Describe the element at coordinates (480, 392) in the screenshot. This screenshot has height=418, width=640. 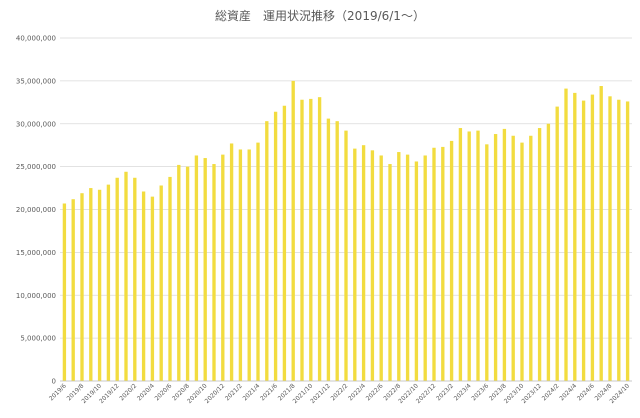
I see `x-tick-label: 2023/6` at that location.